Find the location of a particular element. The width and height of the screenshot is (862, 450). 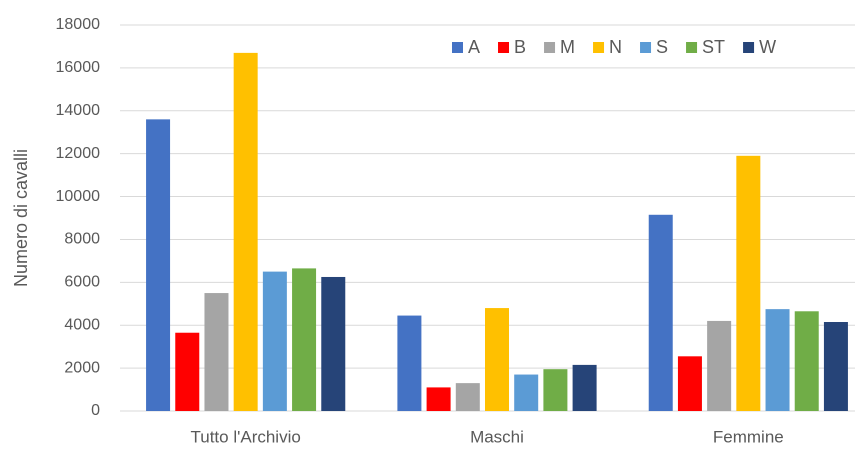

y-tick-label: 18000 is located at coordinates (78, 24).